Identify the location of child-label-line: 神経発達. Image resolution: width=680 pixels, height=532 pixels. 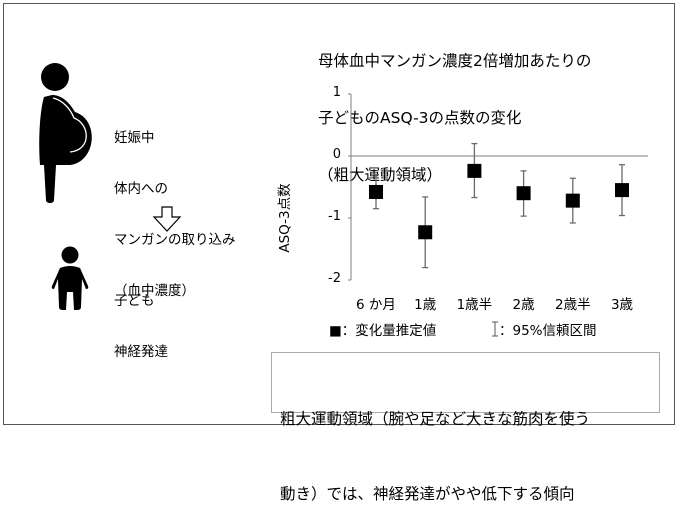
(141, 352).